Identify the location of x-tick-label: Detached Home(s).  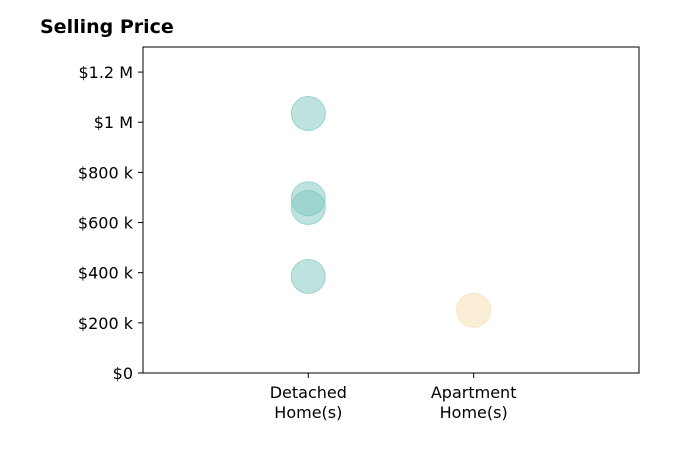
(308, 402).